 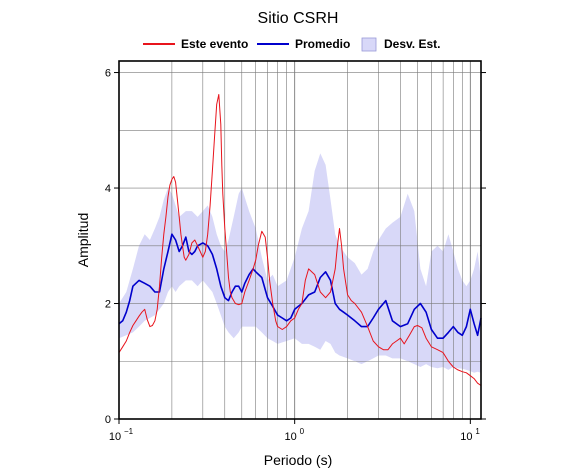 I want to click on chart-title: Sitio CSRH, so click(x=298, y=18).